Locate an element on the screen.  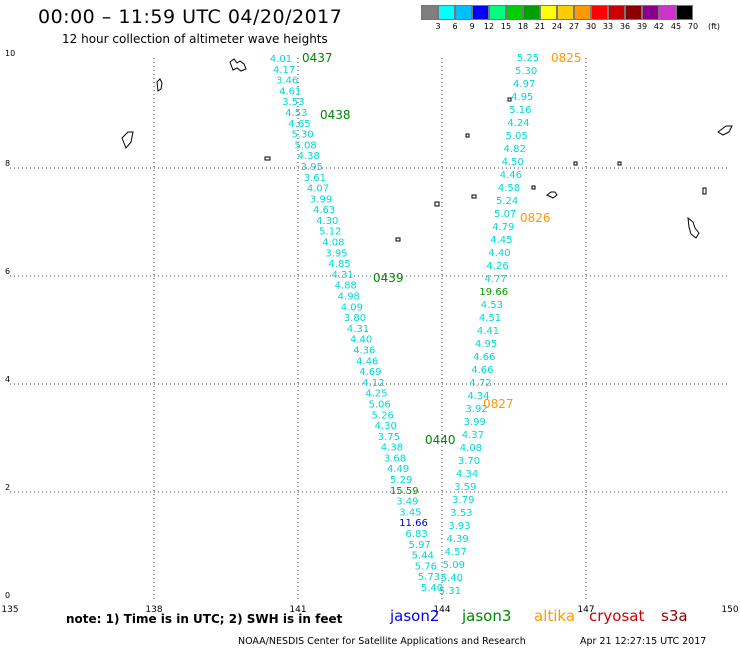
swh-value-label: 4.38 is located at coordinates (309, 156).